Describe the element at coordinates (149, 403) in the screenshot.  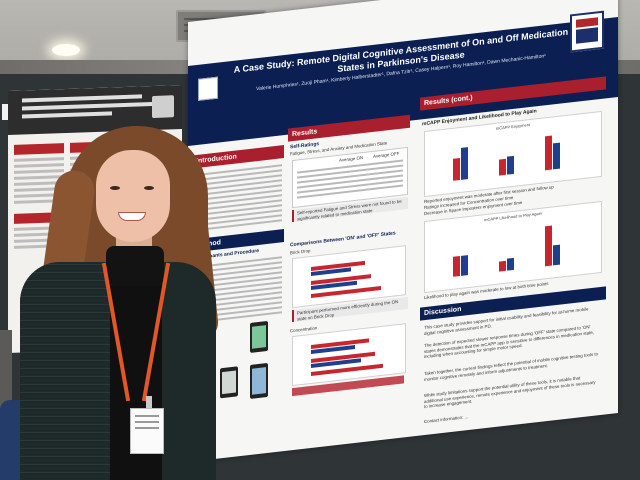
I see `badge-clip` at that location.